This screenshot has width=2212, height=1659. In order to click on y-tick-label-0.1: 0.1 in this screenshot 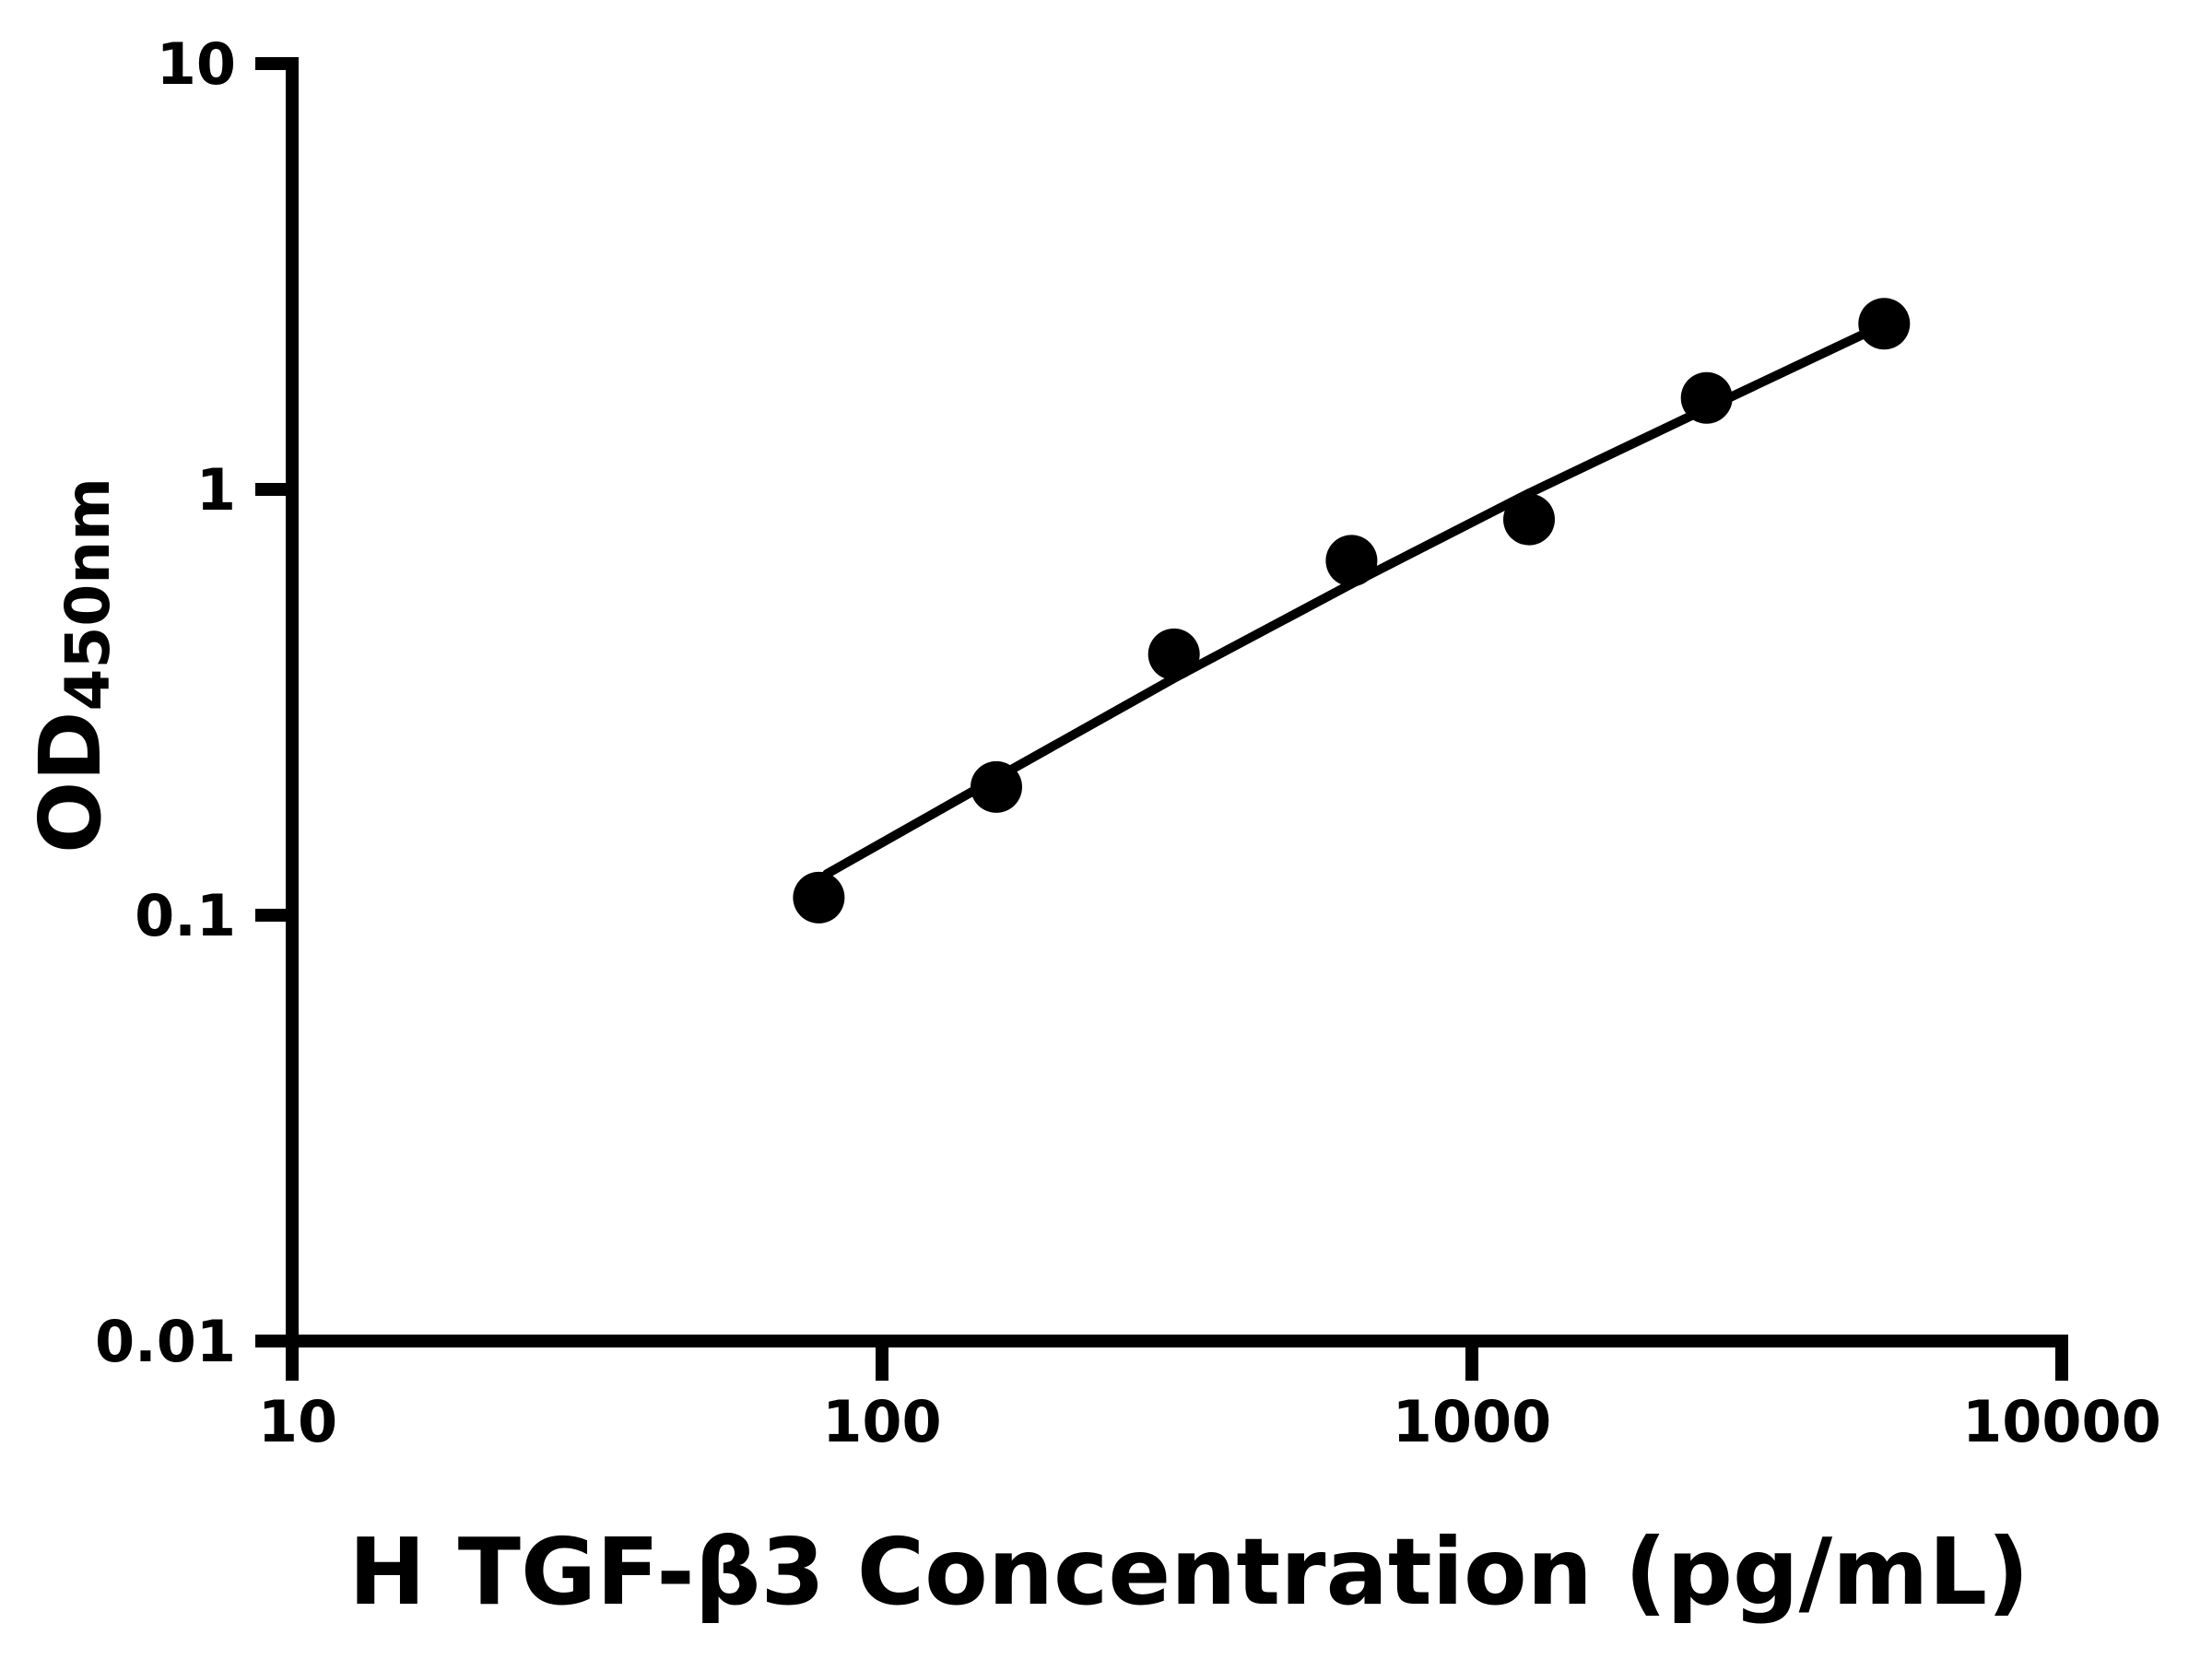, I will do `click(185, 915)`.